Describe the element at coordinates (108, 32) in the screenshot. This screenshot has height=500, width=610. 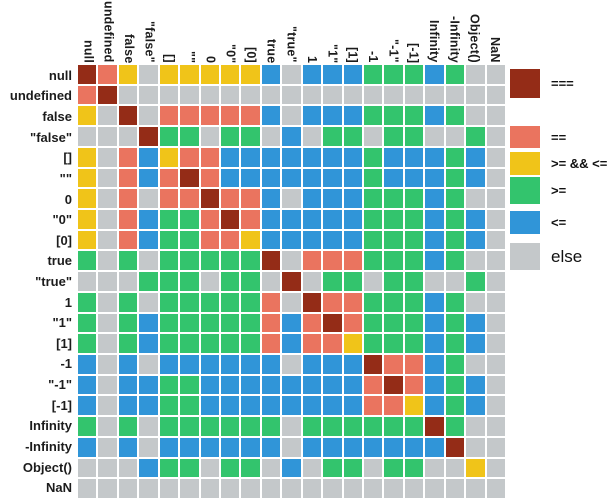
I see `column-label: undefined` at that location.